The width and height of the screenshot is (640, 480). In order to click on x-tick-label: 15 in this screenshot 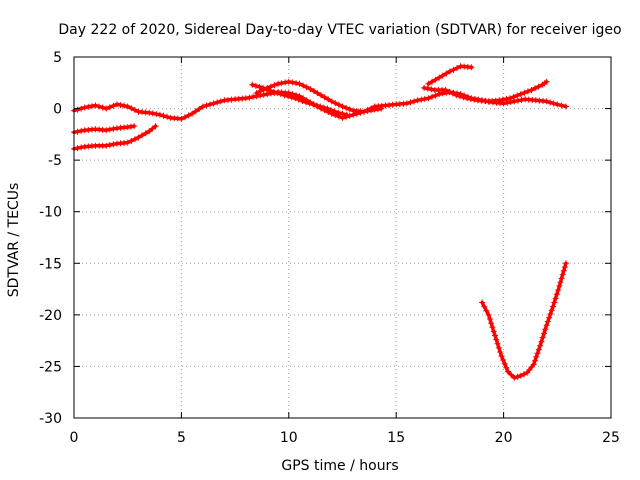, I will do `click(396, 438)`.